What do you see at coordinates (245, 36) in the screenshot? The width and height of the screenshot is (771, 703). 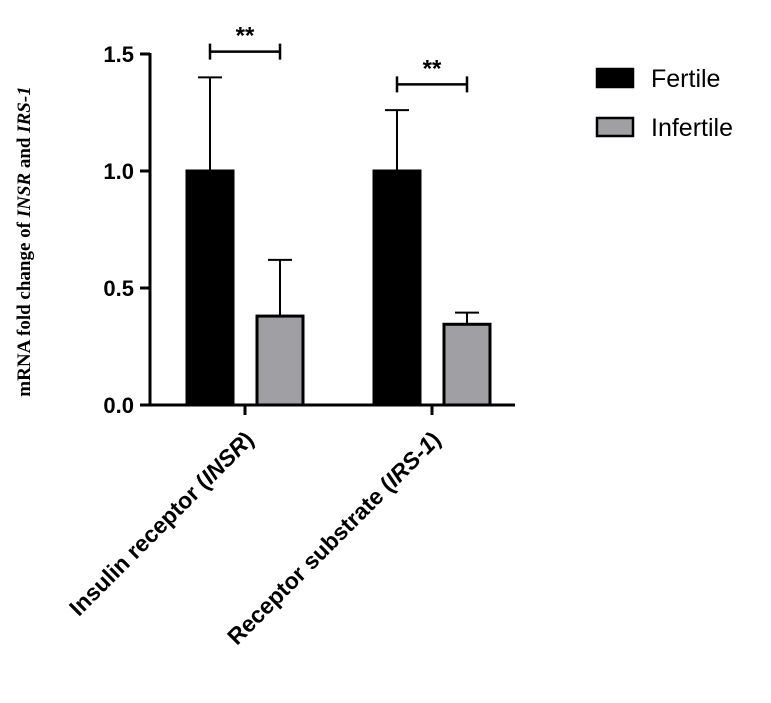 I see `significance-label-0: **` at bounding box center [245, 36].